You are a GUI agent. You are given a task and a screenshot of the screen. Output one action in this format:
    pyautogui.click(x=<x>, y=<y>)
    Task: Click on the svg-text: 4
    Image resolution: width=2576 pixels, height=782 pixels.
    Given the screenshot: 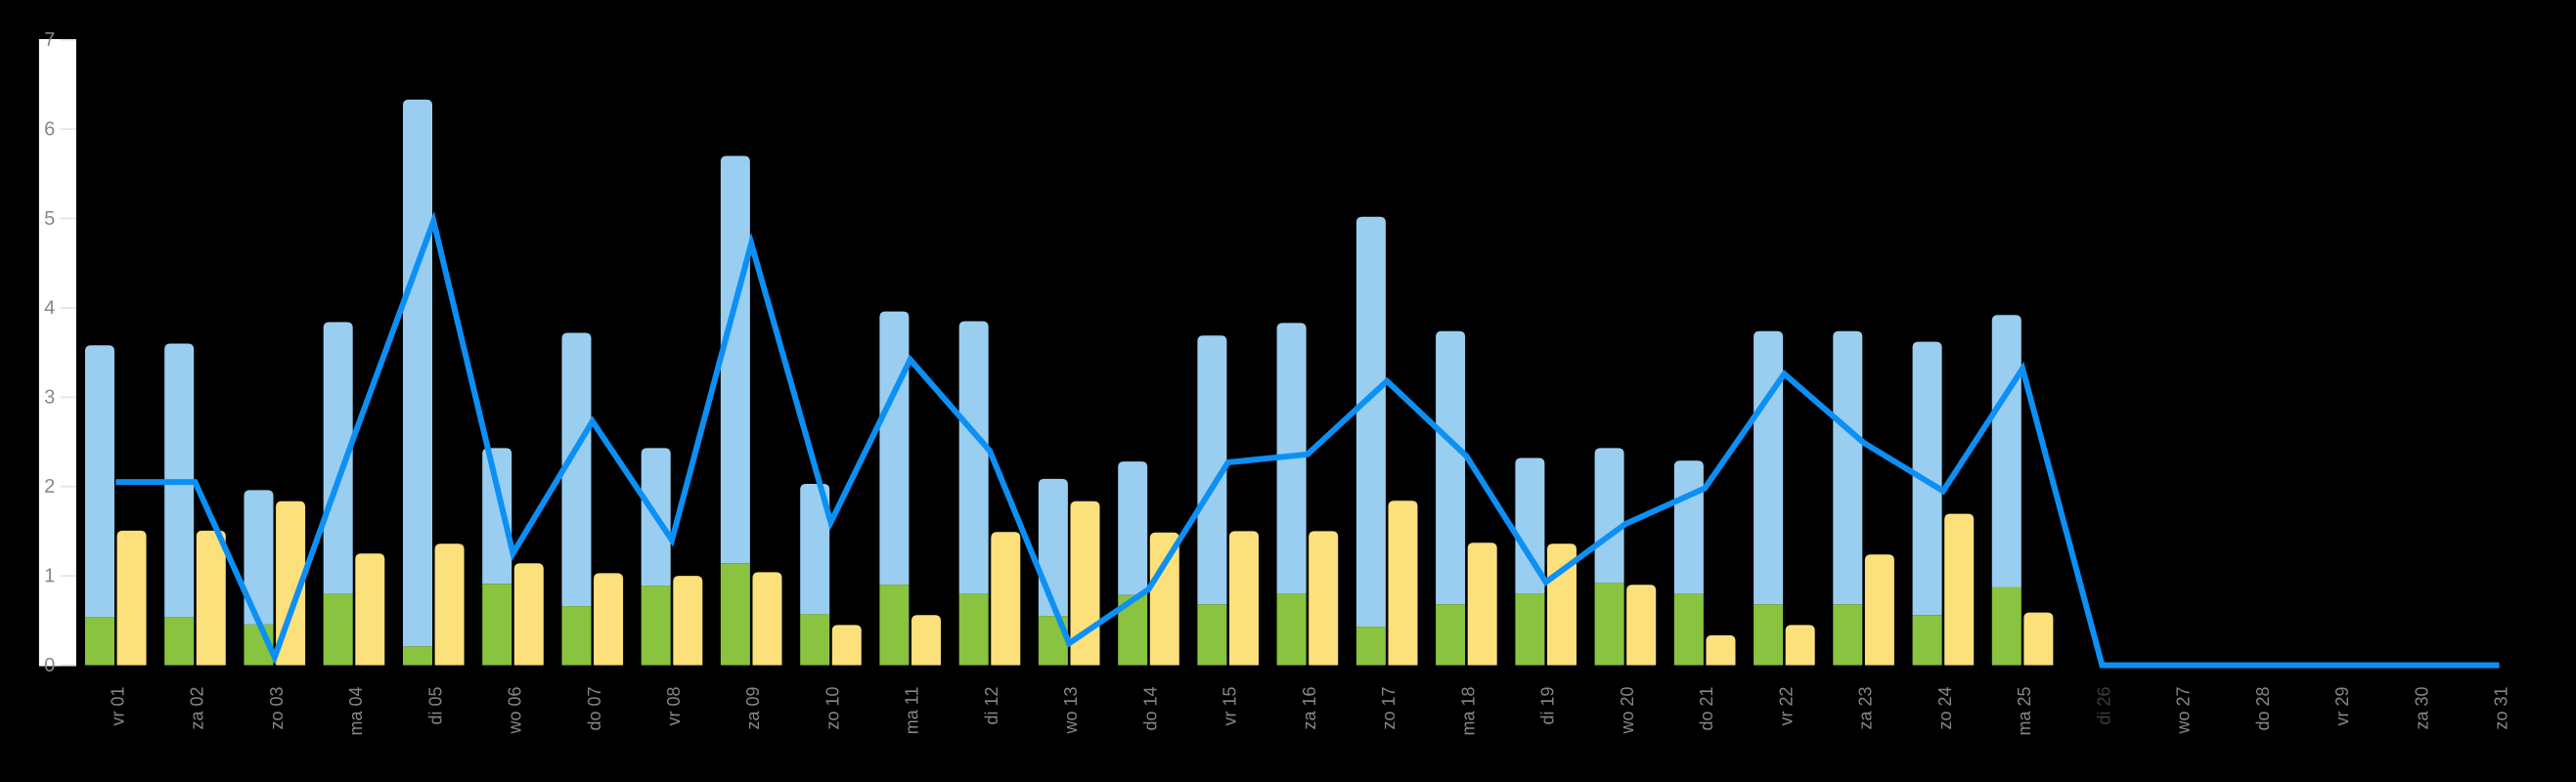 What is the action you would take?
    pyautogui.click(x=49, y=308)
    